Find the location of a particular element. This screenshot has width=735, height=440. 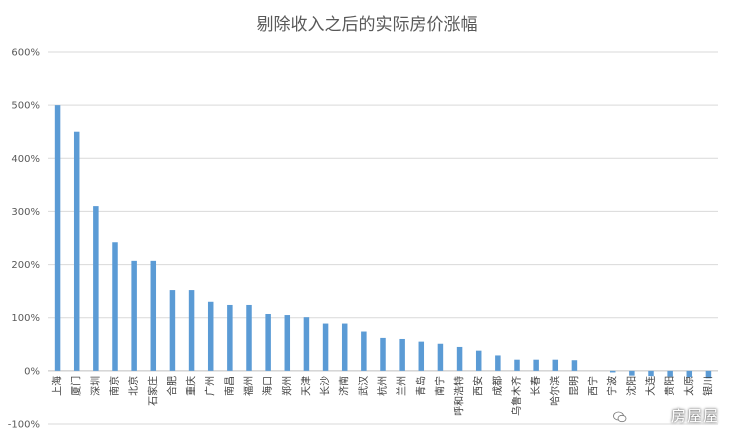

x-tick-label: 西宁 is located at coordinates (593, 386).